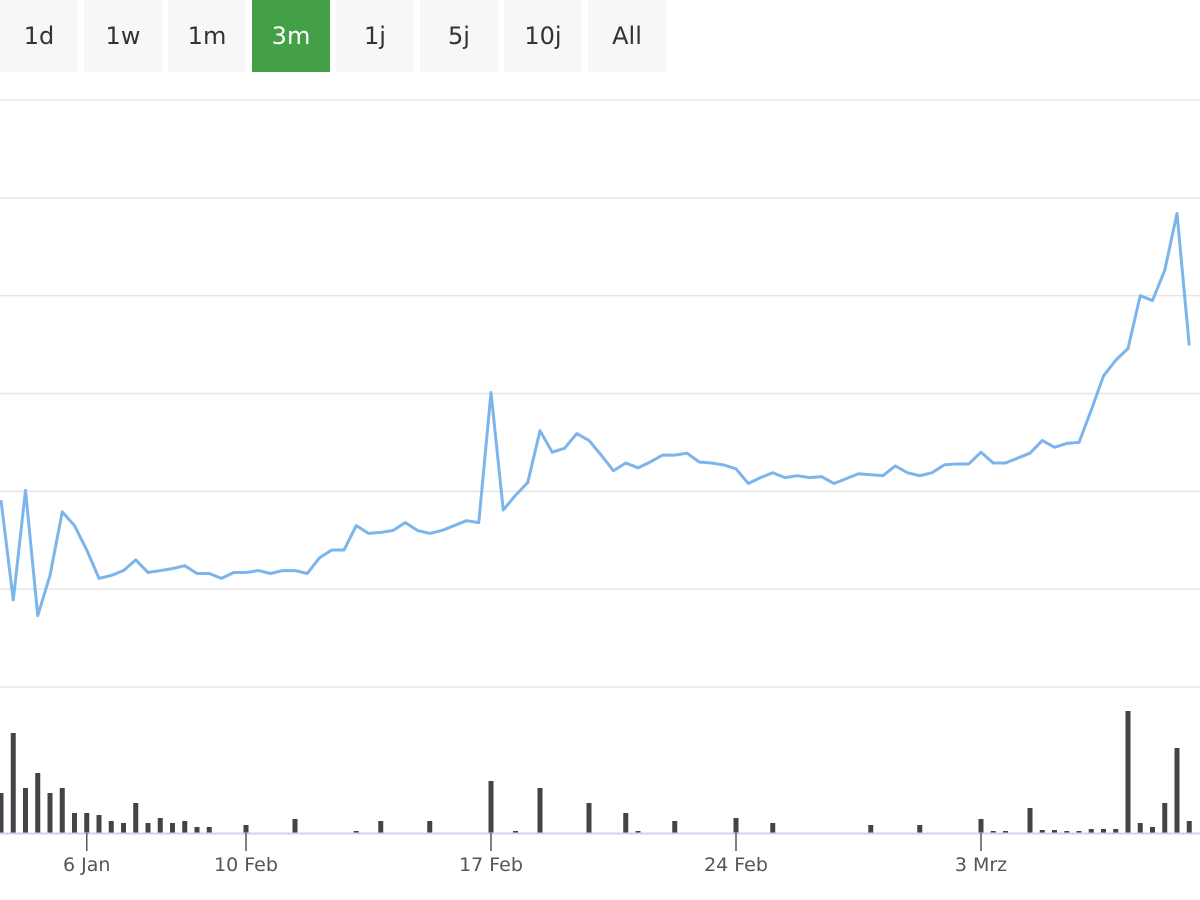 Image resolution: width=1200 pixels, height=900 pixels. Describe the element at coordinates (375, 36) in the screenshot. I see `range-button: 1j` at that location.